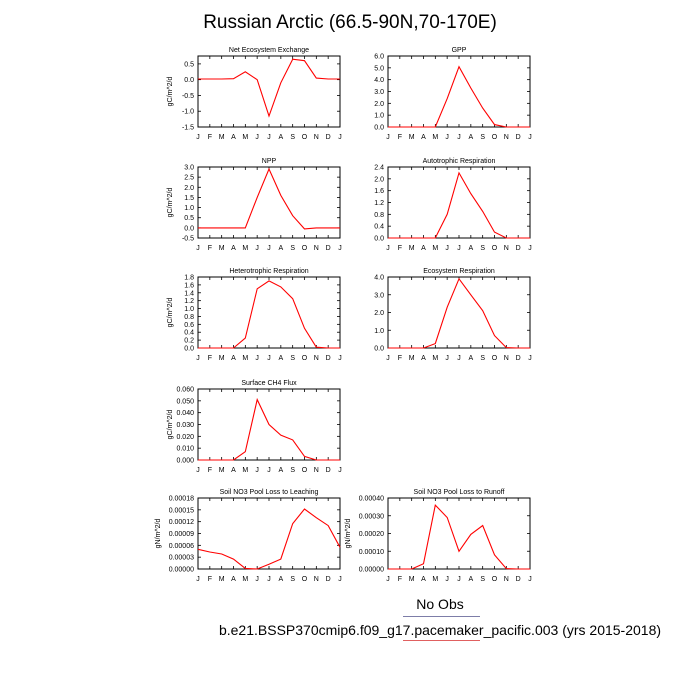  Describe the element at coordinates (379, 168) in the screenshot. I see `y-tick-label: 2.4` at that location.